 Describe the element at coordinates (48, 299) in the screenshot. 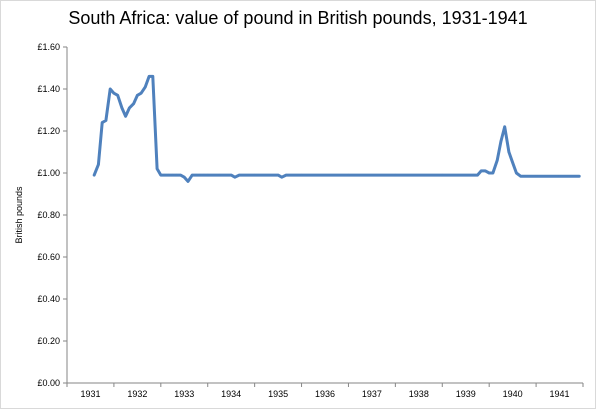

I see `y-tick-label: £0.40` at that location.